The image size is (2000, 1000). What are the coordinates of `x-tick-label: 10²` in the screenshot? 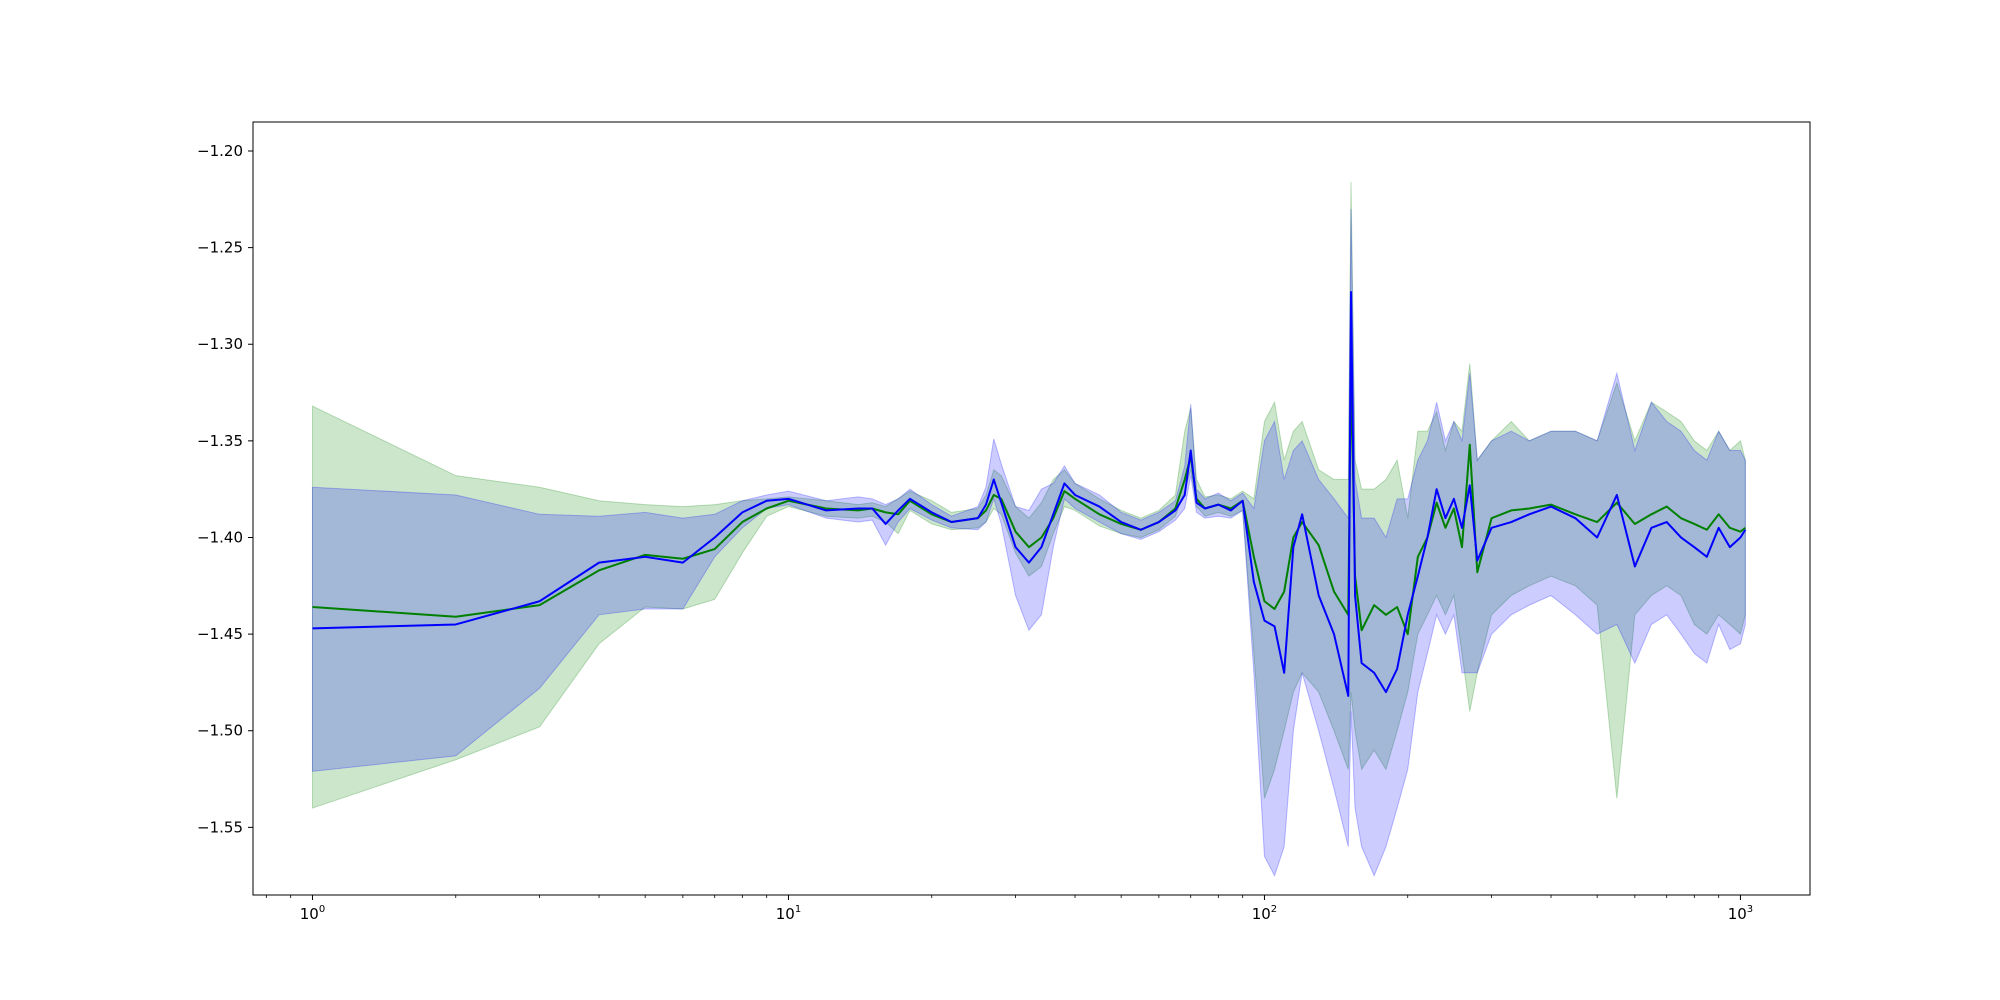 It's located at (1264, 913).